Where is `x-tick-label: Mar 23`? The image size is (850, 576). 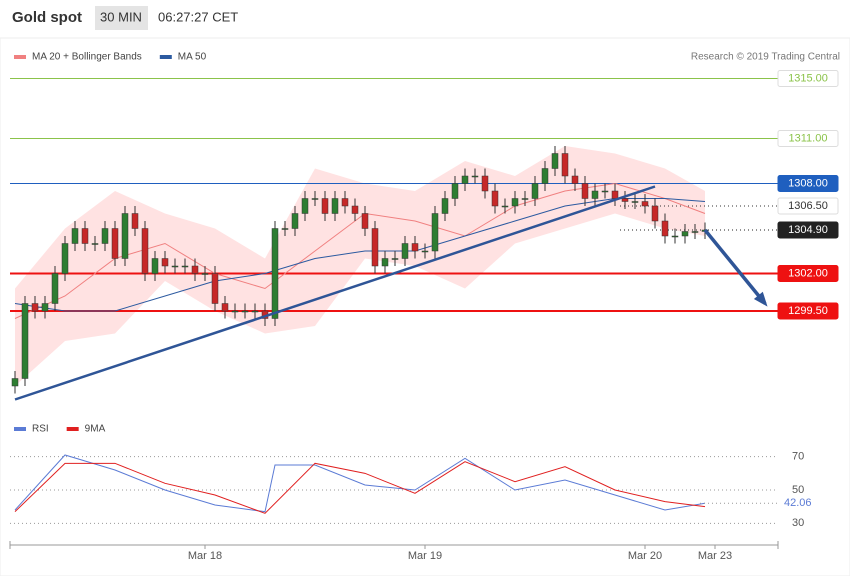
x-tick-label: Mar 23 is located at coordinates (715, 556).